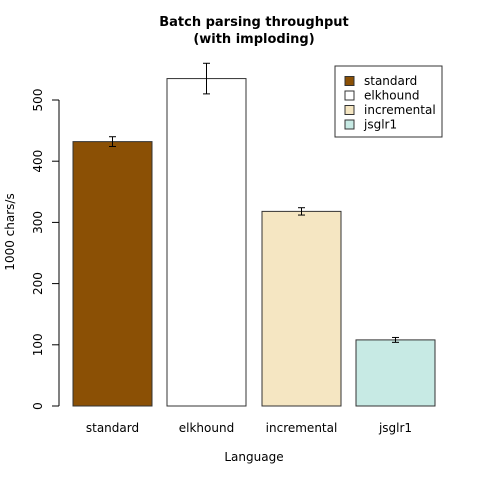 This screenshot has width=480, height=480. Describe the element at coordinates (301, 211) in the screenshot. I see `error-bar-incremental` at that location.